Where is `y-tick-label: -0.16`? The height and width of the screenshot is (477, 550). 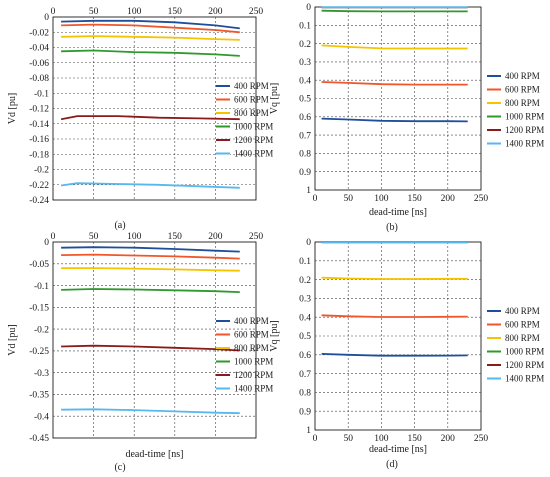
y-tick-label: -0.16 is located at coordinates (39, 140).